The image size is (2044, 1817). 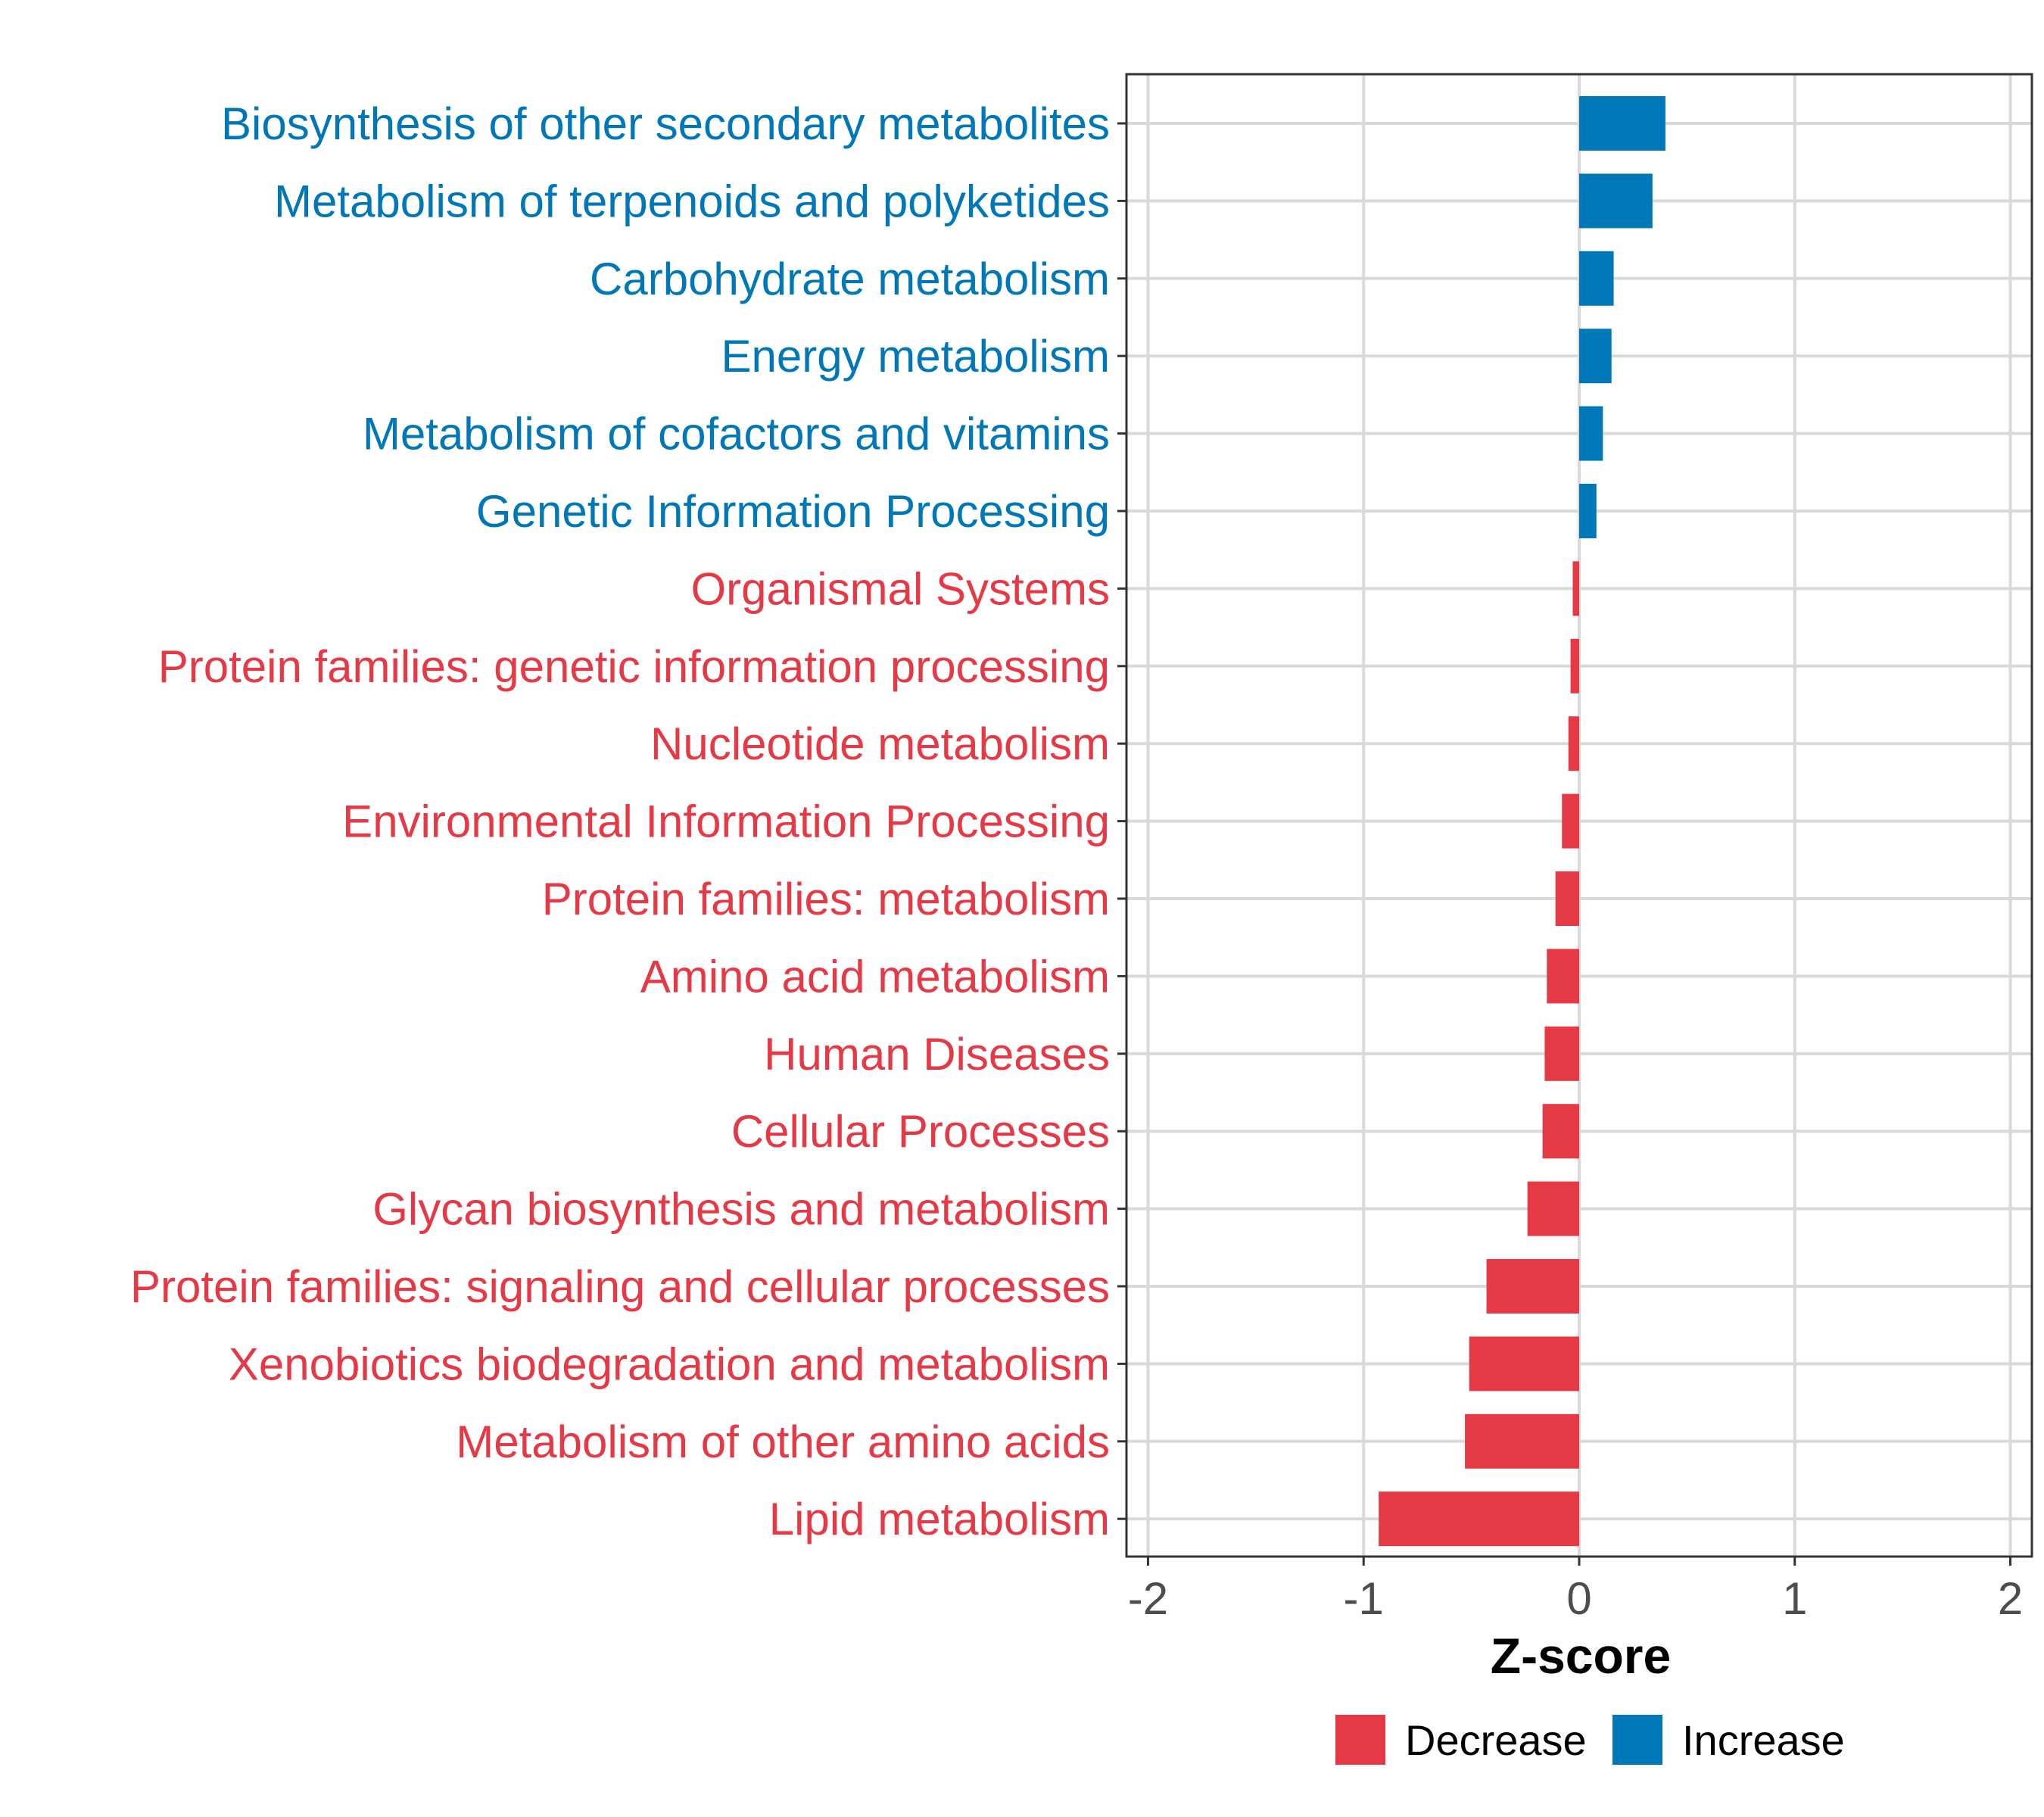 What do you see at coordinates (1795, 1599) in the screenshot?
I see `x-tick-label-3: 1` at bounding box center [1795, 1599].